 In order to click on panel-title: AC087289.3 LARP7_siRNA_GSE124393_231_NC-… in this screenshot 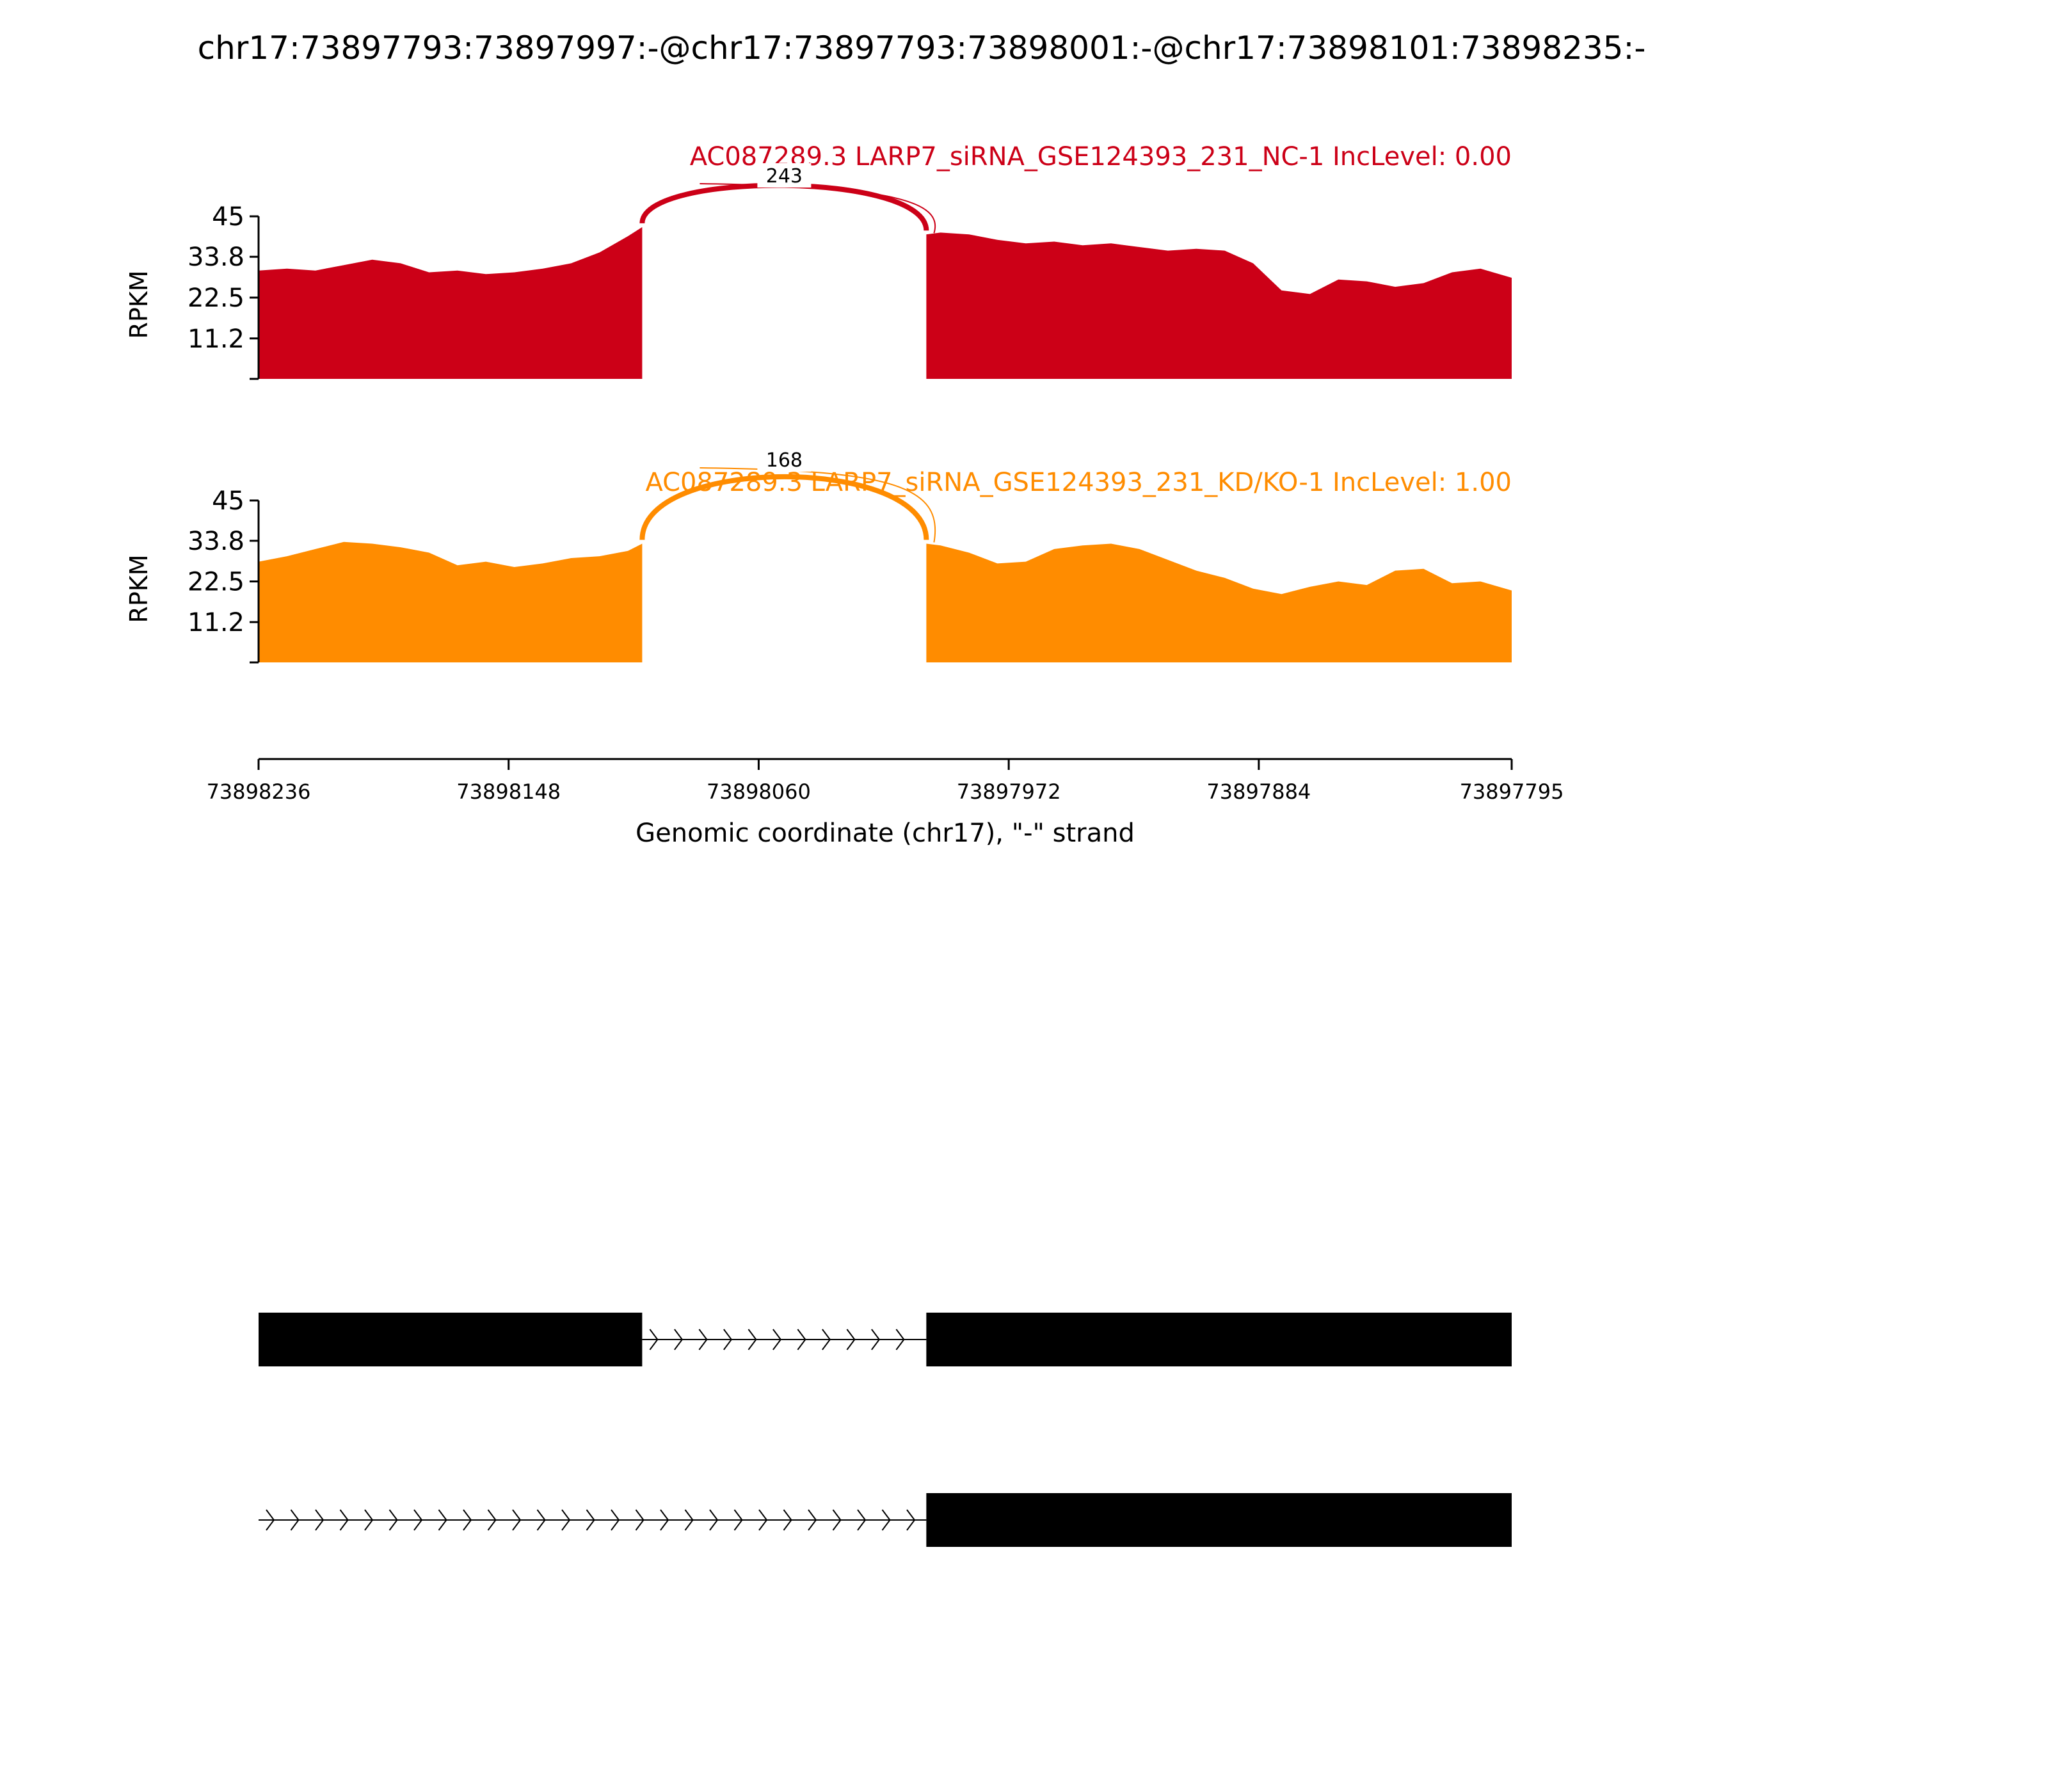, I will do `click(1101, 157)`.